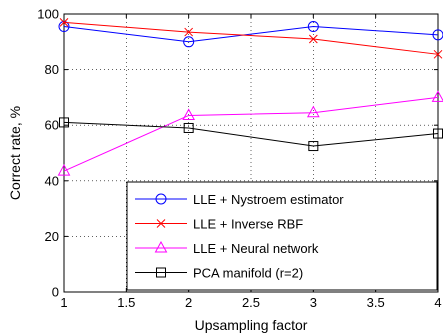  What do you see at coordinates (52, 180) in the screenshot?
I see `y-tick-label: 40` at bounding box center [52, 180].